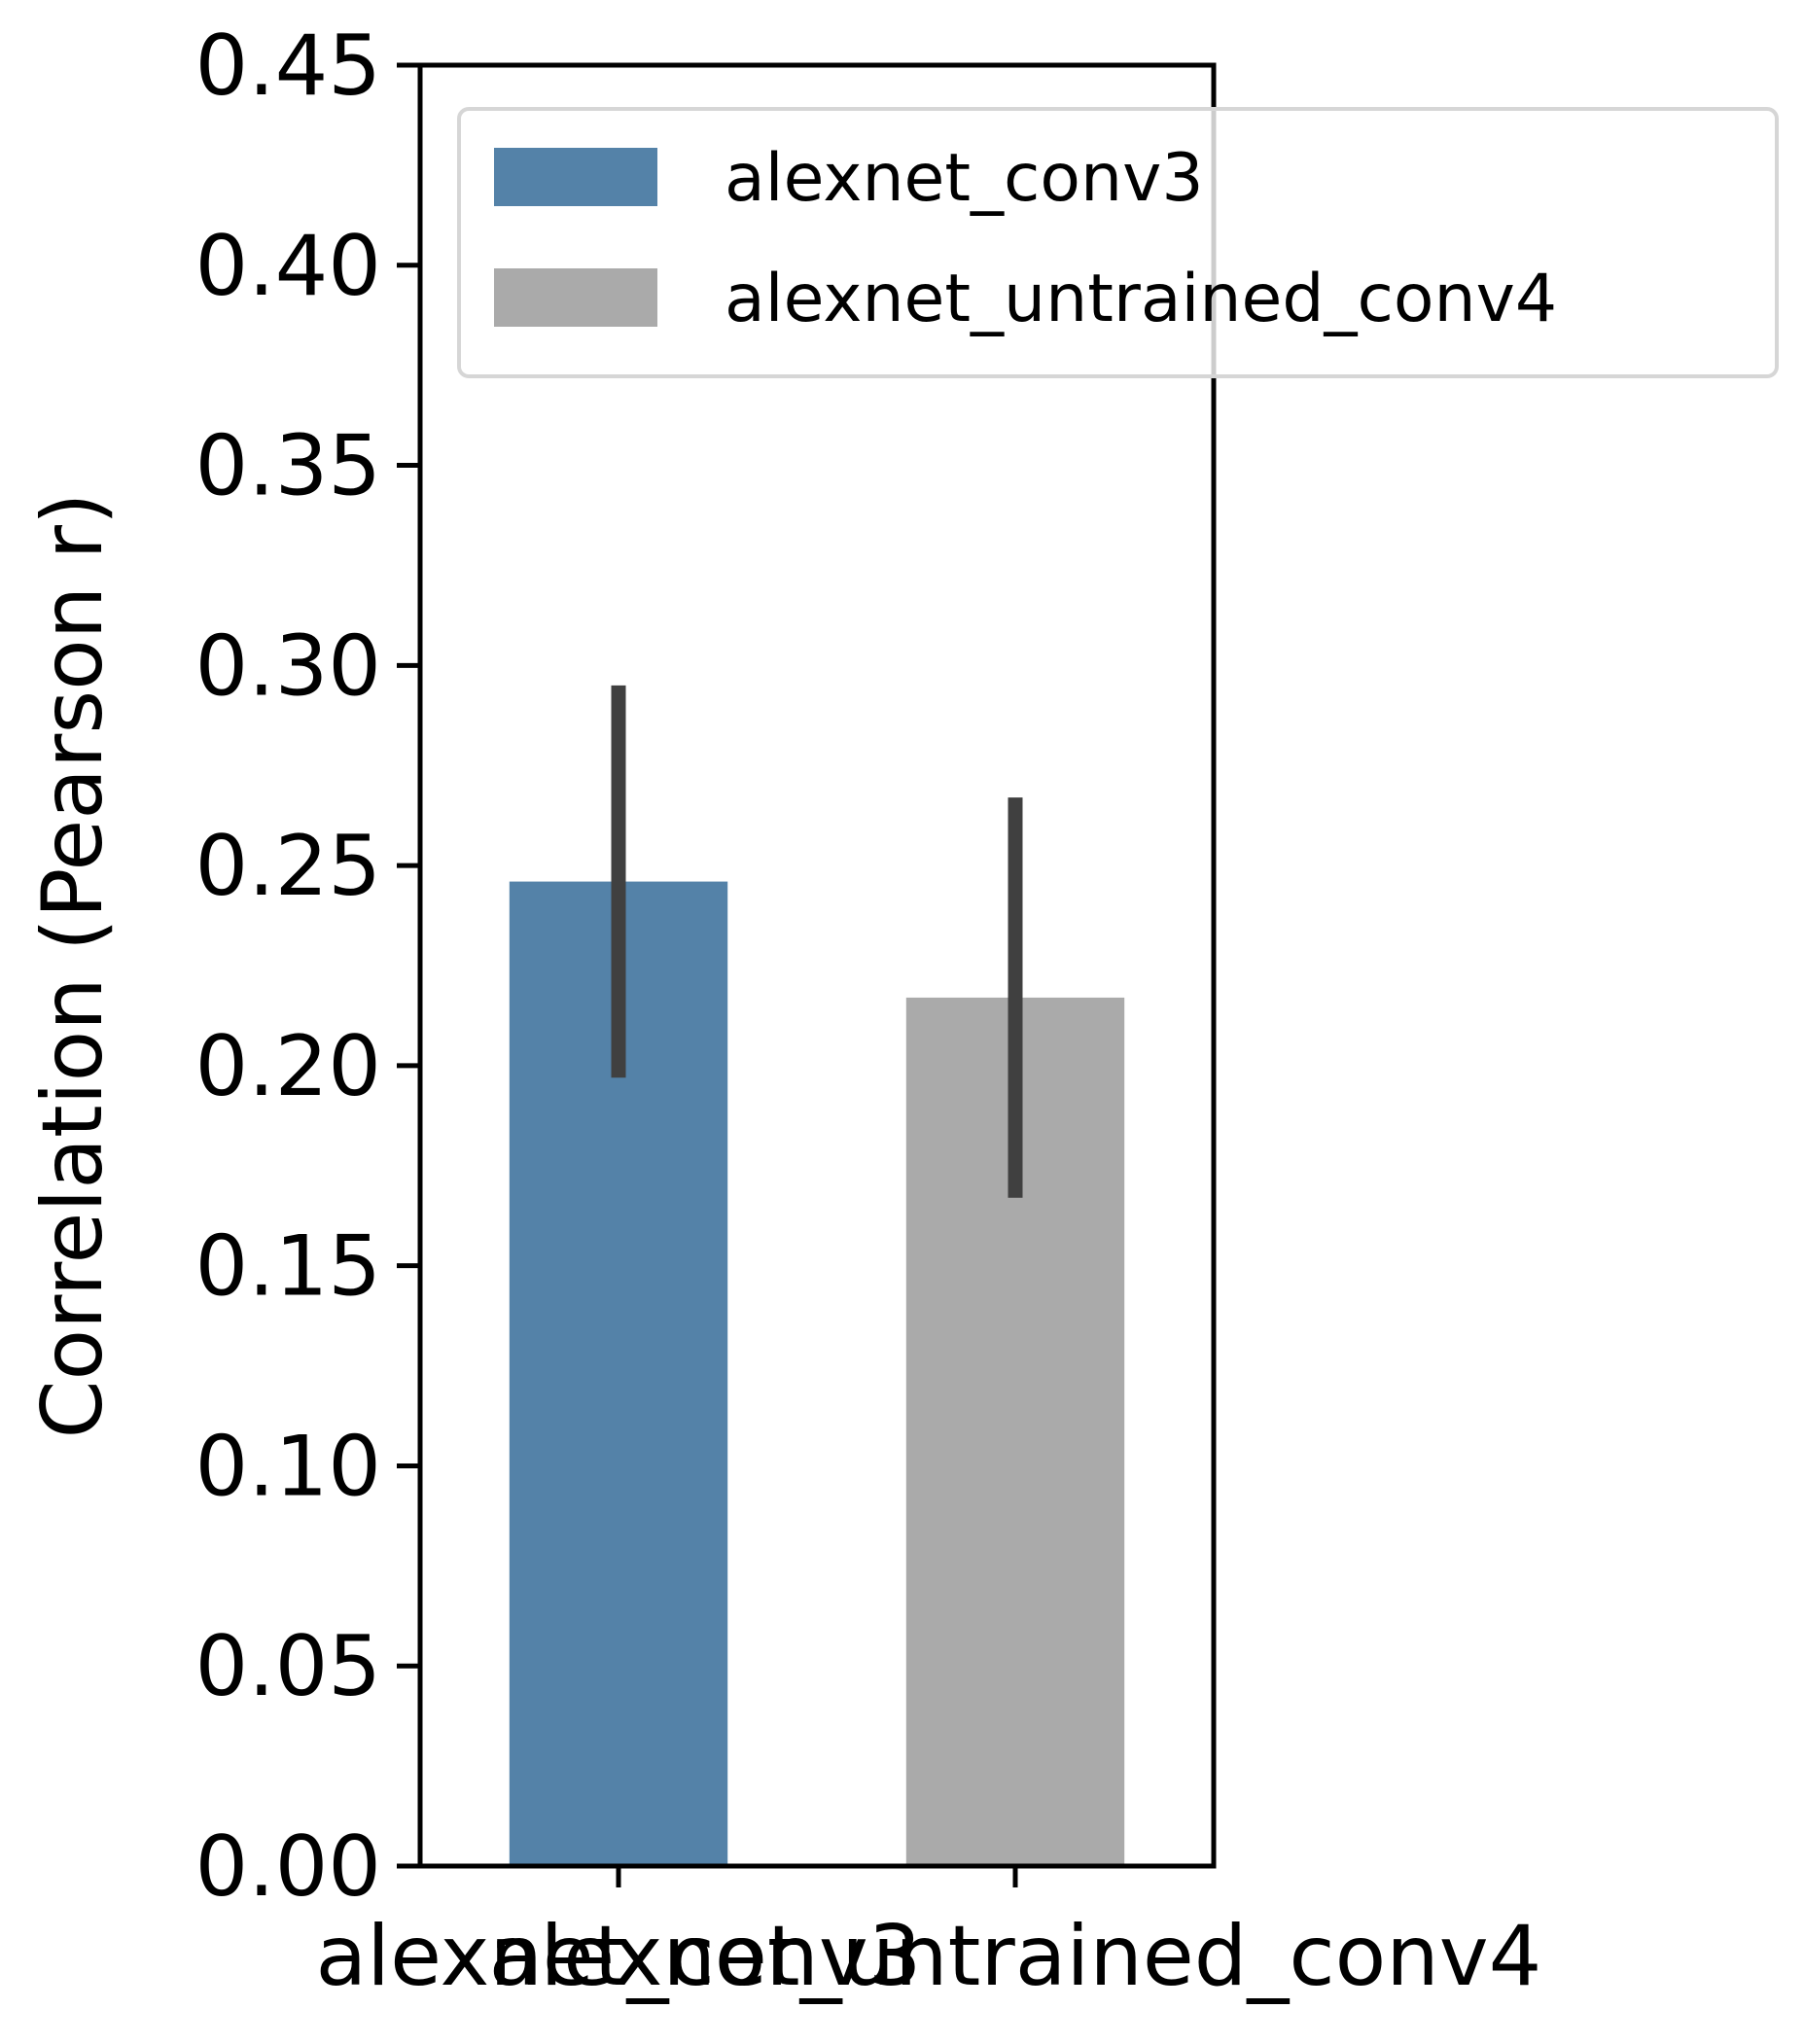 The width and height of the screenshot is (1804, 2044). Describe the element at coordinates (817, 942) in the screenshot. I see `error-bars-layer` at that location.